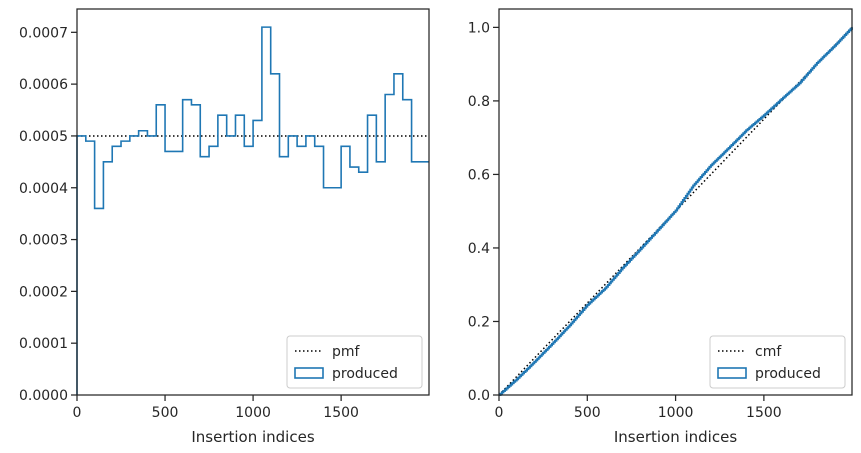 The height and width of the screenshot is (453, 861). I want to click on y-tick-label: 0.0003, so click(43, 241).